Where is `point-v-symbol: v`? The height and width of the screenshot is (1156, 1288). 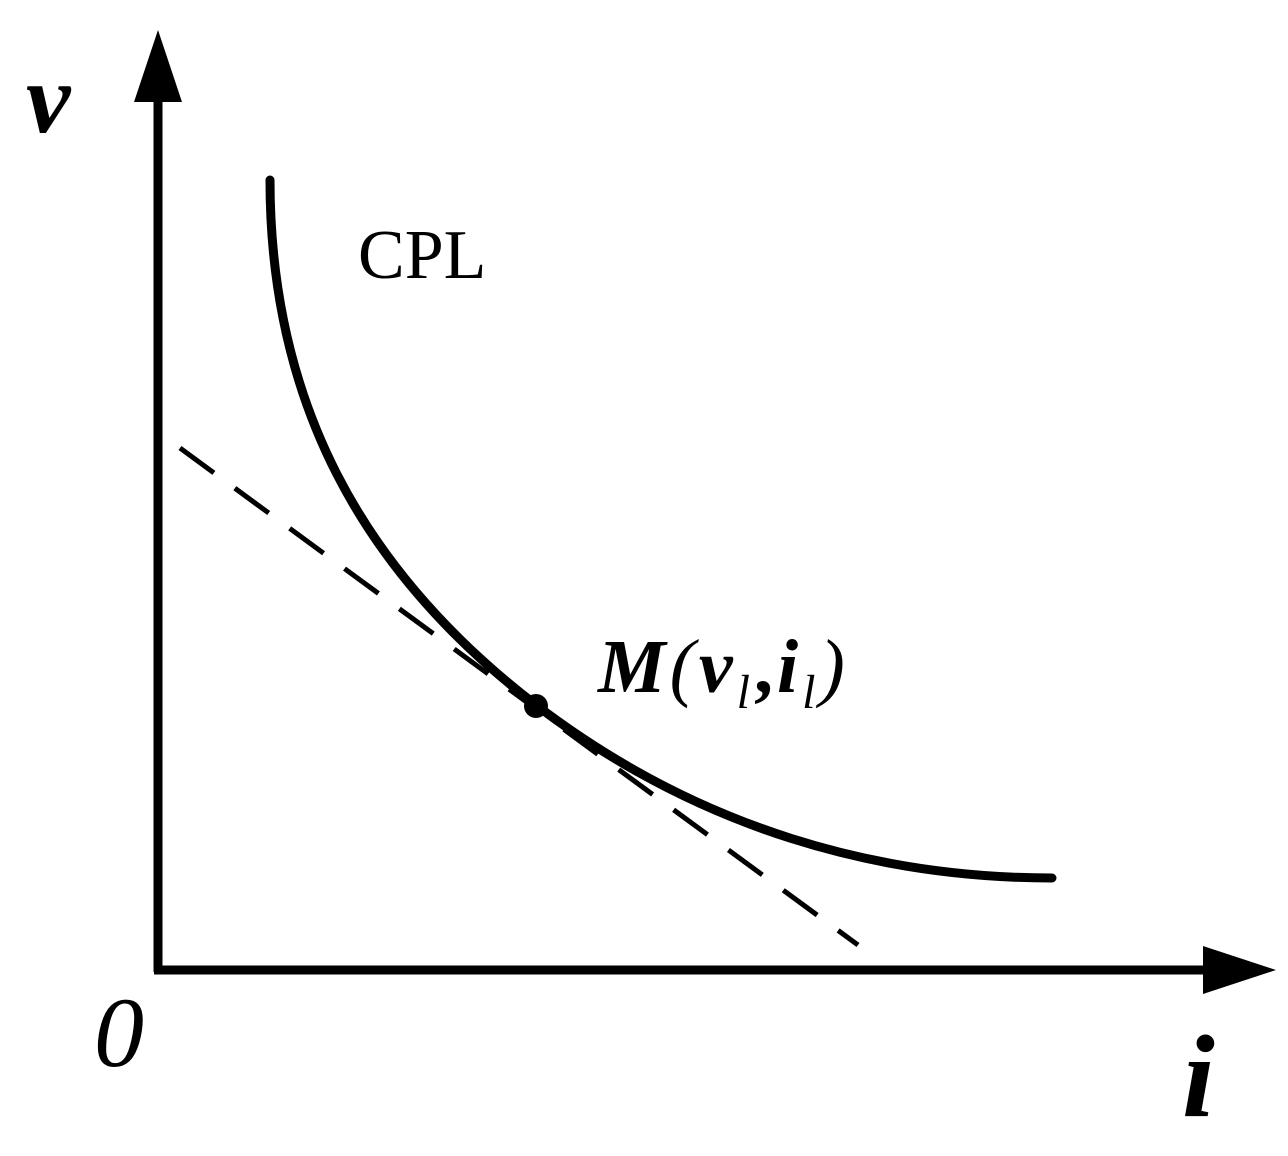 point-v-symbol: v is located at coordinates (716, 667).